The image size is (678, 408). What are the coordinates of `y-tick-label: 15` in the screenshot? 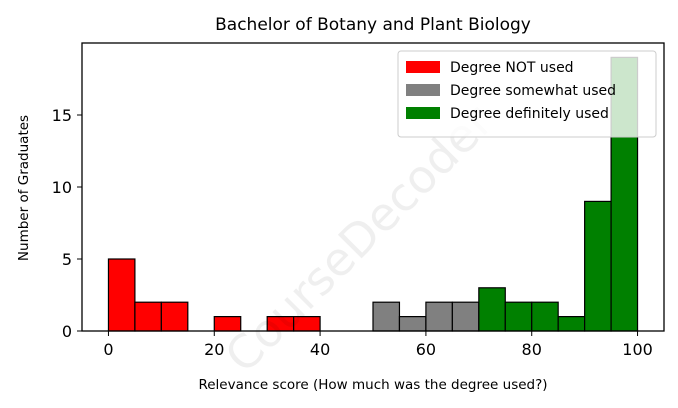 It's located at (62, 115).